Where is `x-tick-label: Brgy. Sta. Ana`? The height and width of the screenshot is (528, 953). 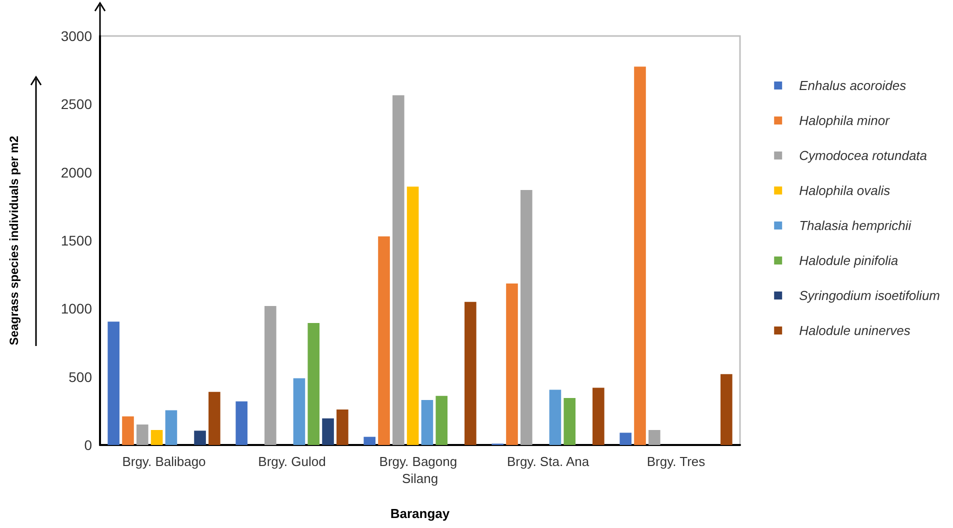
x-tick-label: Brgy. Sta. Ana is located at coordinates (548, 461).